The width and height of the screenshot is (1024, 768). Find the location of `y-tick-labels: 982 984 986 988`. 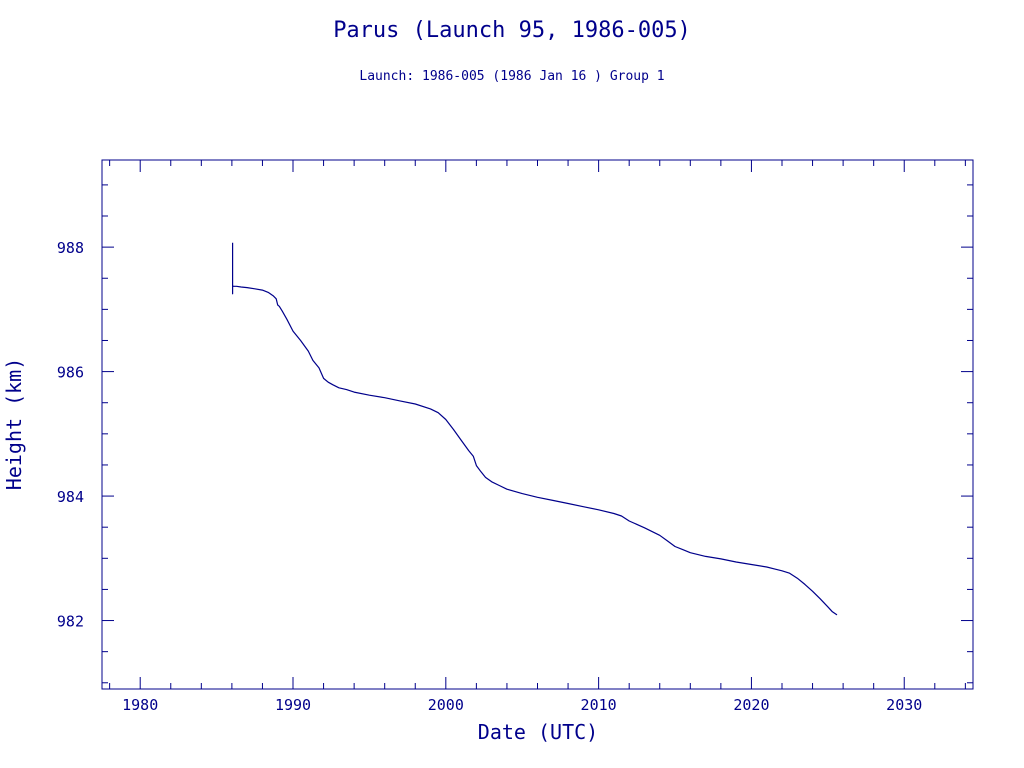

y-tick-labels: 982 984 986 988 is located at coordinates (70, 434).